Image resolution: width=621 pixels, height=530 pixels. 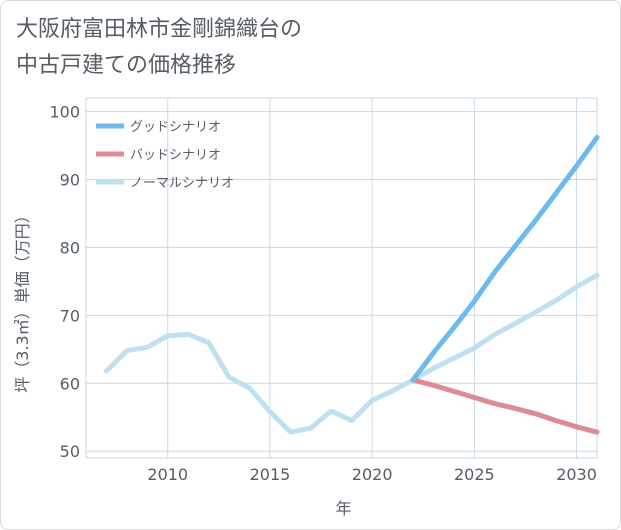 I want to click on x-tick-label: 2015, so click(x=270, y=474).